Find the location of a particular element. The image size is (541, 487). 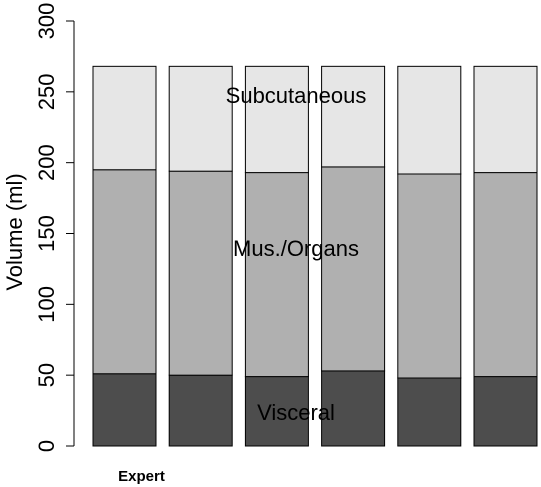

y-axis: 0 50 100 150 200 250 300 is located at coordinates (54, 227).